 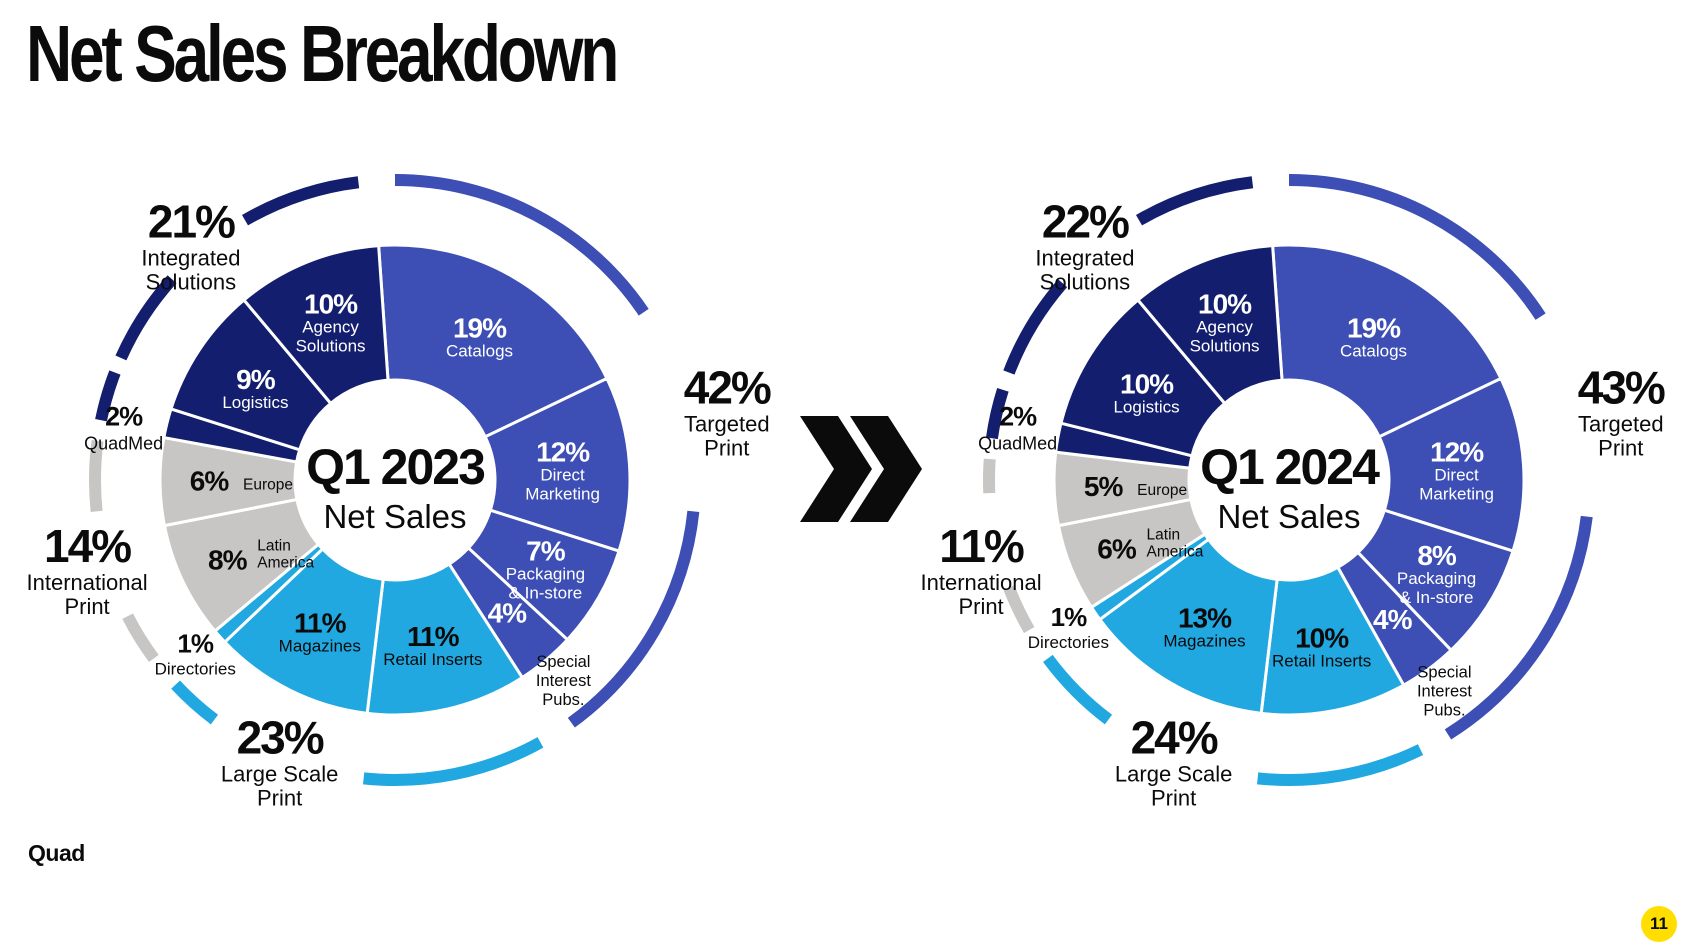 What do you see at coordinates (1174, 738) in the screenshot?
I see `callout-pct-large-scale-print: 24%` at bounding box center [1174, 738].